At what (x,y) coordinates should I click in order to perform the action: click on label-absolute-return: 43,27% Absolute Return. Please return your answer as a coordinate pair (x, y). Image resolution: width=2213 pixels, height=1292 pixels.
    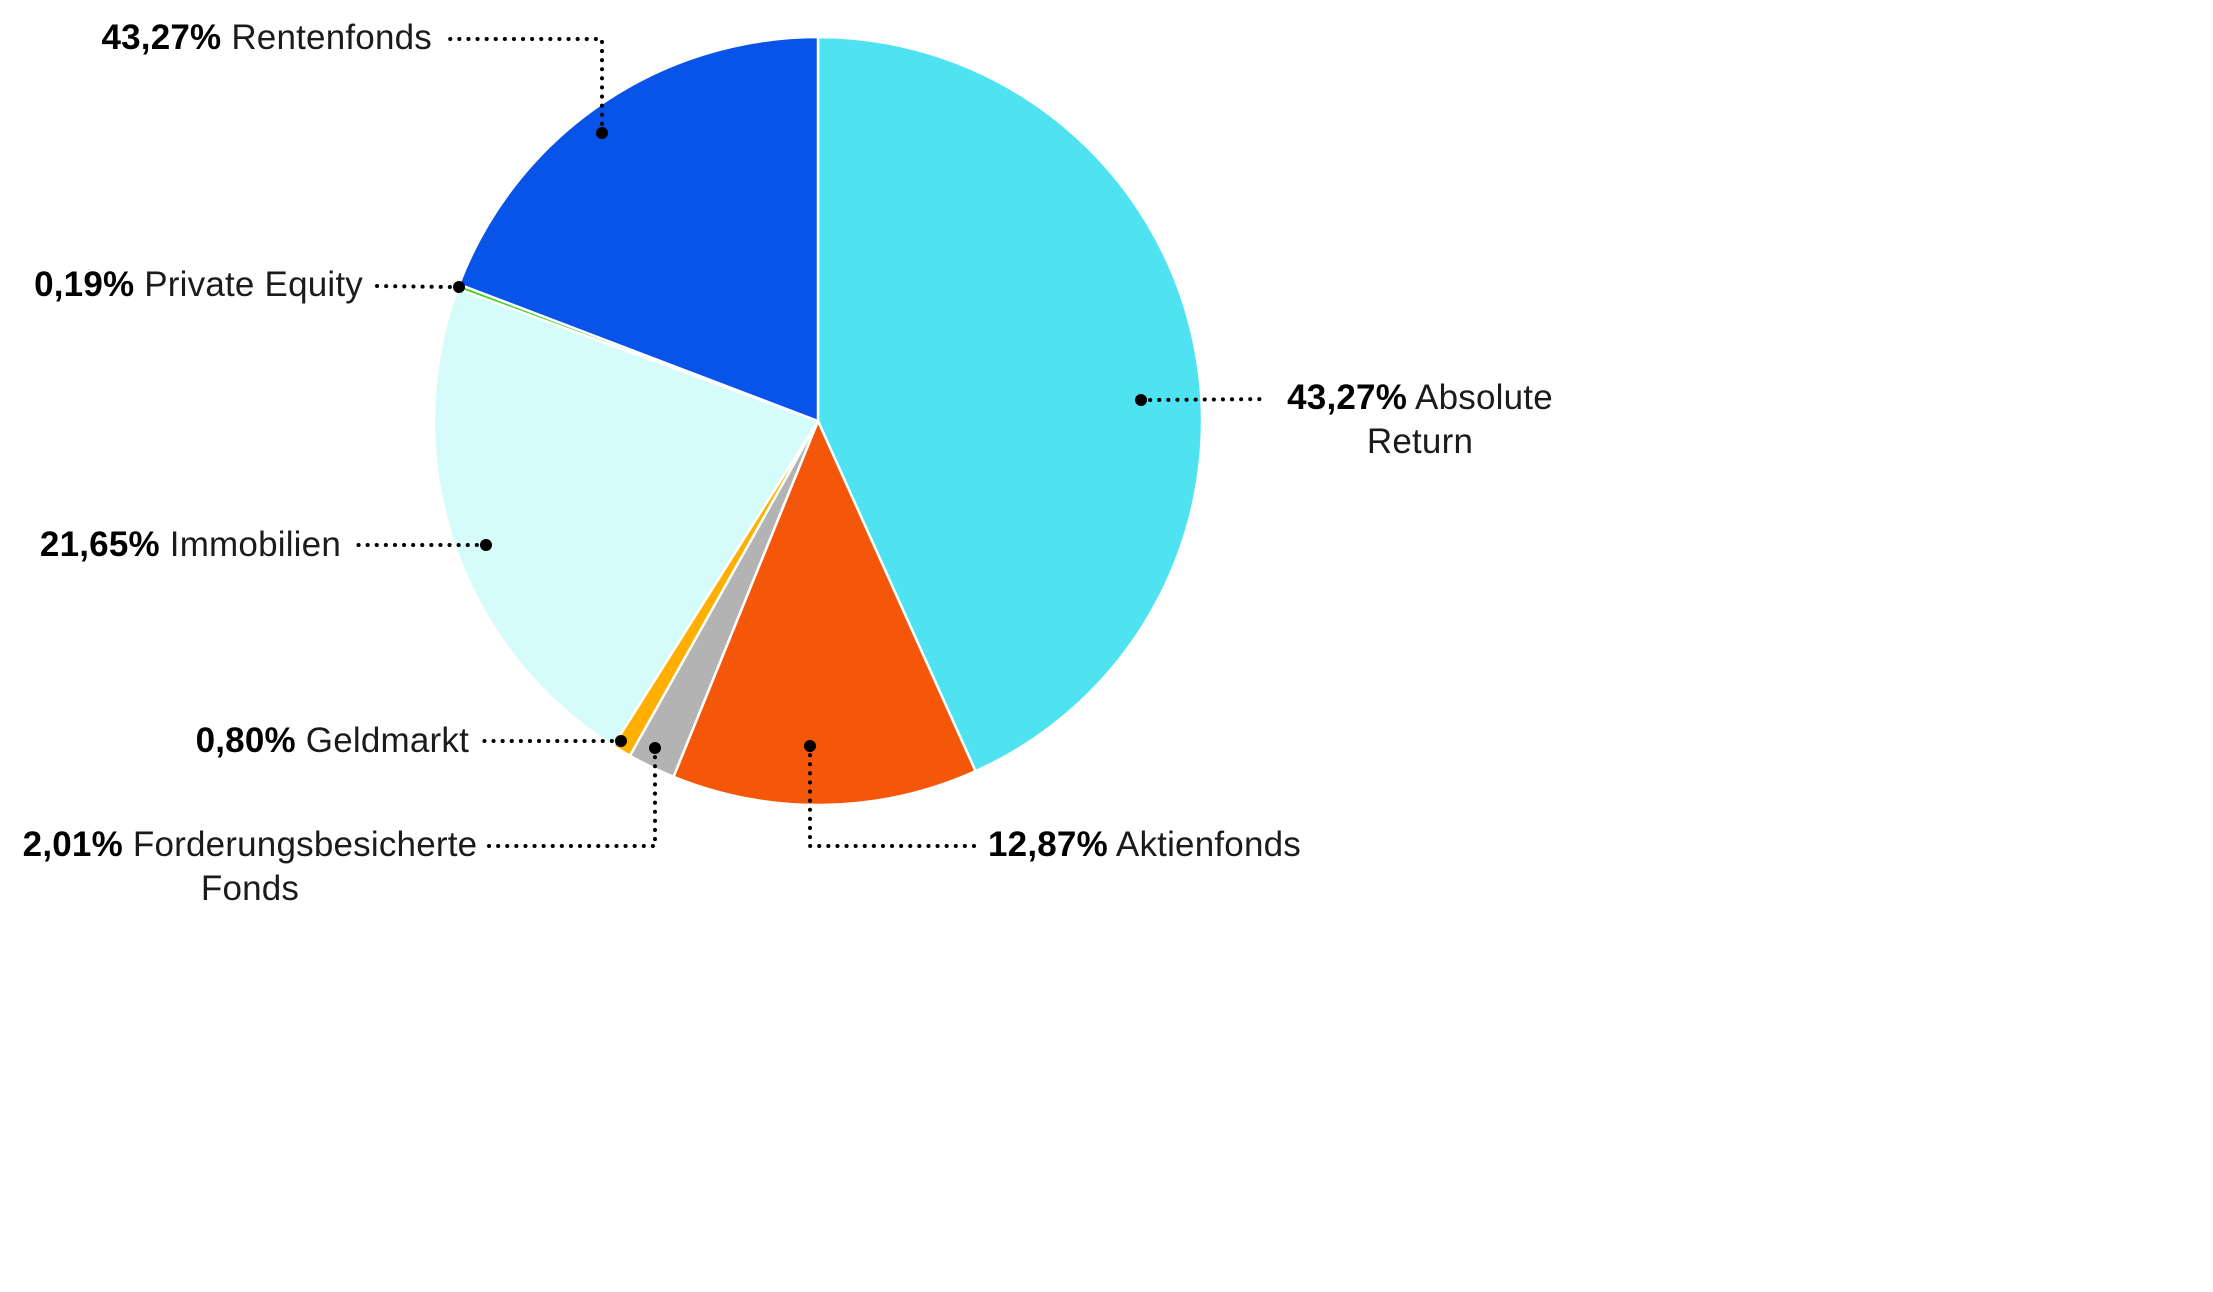
    Looking at the image, I should click on (1420, 420).